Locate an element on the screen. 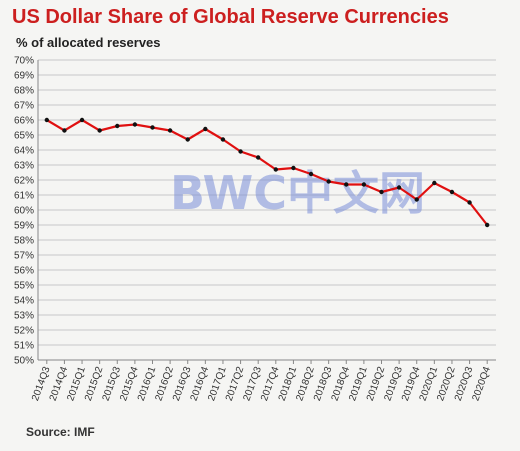 The width and height of the screenshot is (520, 451). y-tick-label: 67% is located at coordinates (24, 106).